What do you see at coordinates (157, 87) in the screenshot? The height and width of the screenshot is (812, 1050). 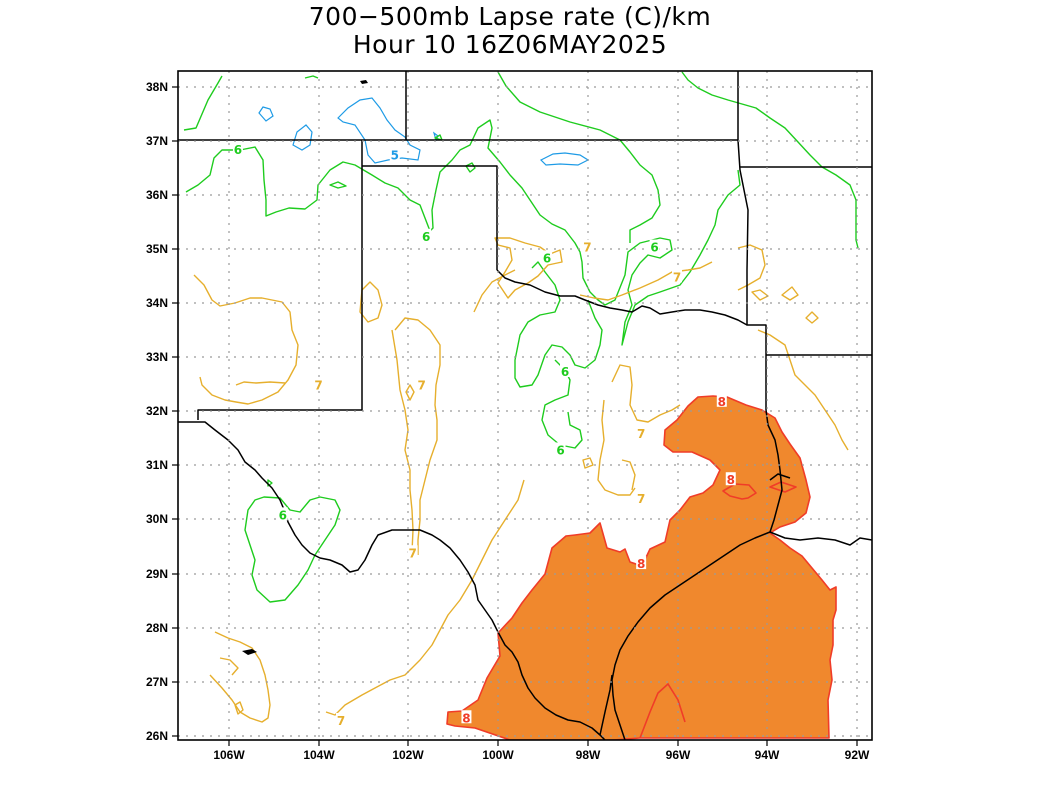 I see `lat-label: 38N` at bounding box center [157, 87].